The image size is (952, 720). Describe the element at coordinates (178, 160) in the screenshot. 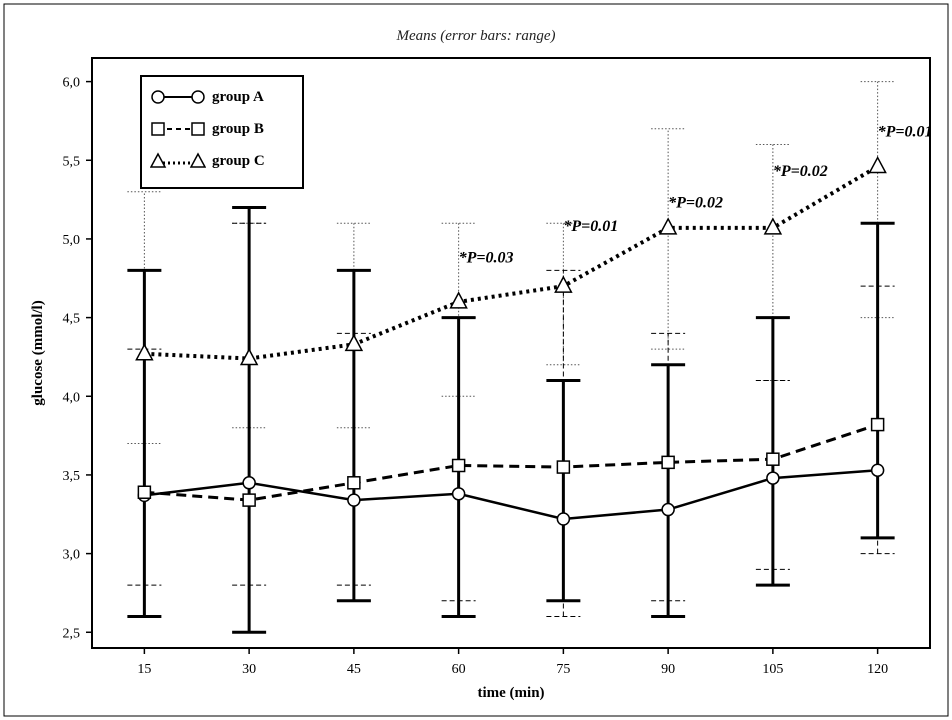

I see `triangle-marker-icon` at that location.